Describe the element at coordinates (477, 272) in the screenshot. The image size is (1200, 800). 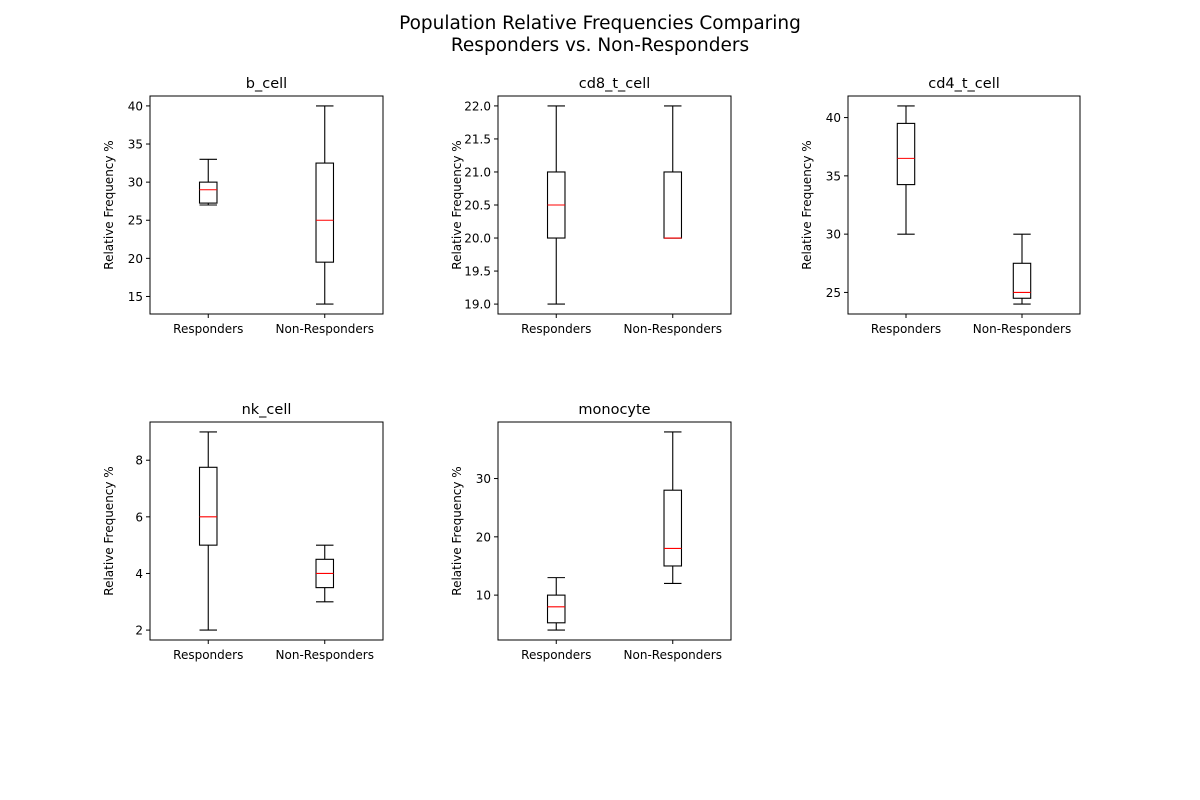
I see `y-tick-label: 19.5` at that location.